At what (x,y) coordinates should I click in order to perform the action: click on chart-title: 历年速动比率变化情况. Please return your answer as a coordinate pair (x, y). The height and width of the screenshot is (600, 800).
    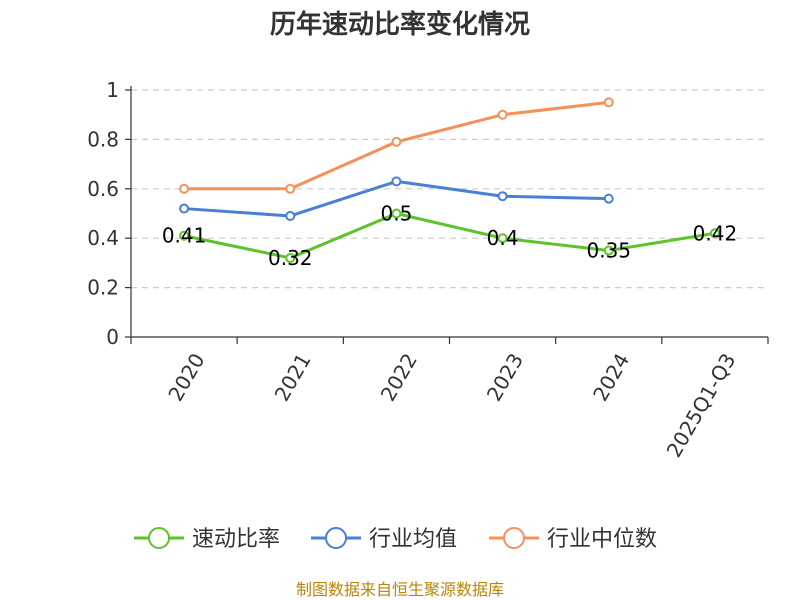
    Looking at the image, I should click on (400, 24).